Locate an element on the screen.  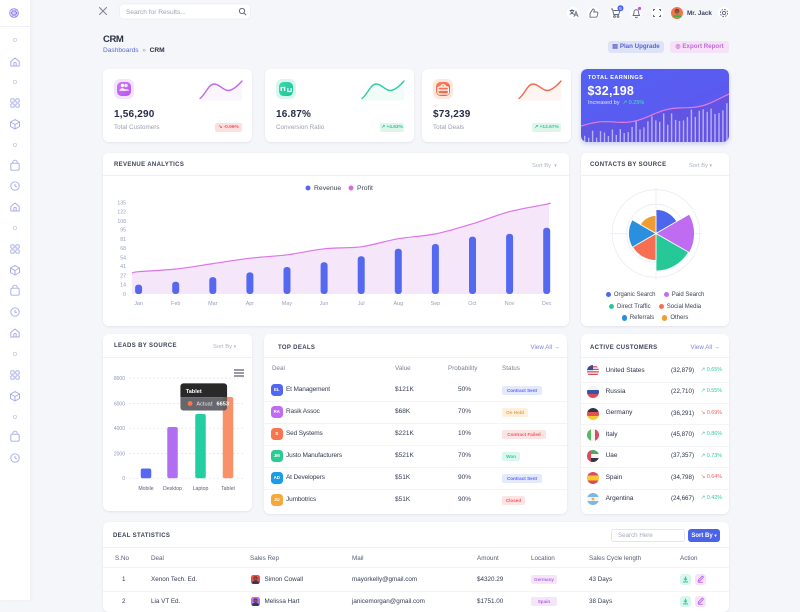
svg-text: 68 is located at coordinates (123, 249).